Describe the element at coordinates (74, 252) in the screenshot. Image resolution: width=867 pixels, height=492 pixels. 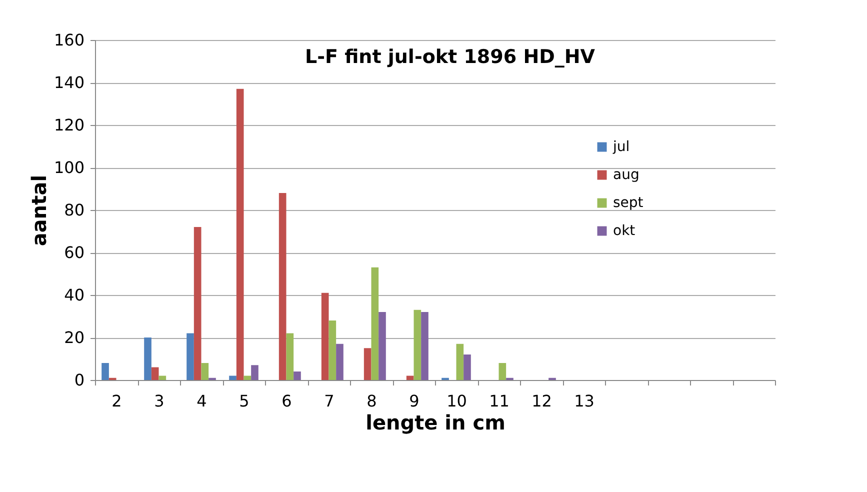
I see `y-tick-label: 60` at that location.